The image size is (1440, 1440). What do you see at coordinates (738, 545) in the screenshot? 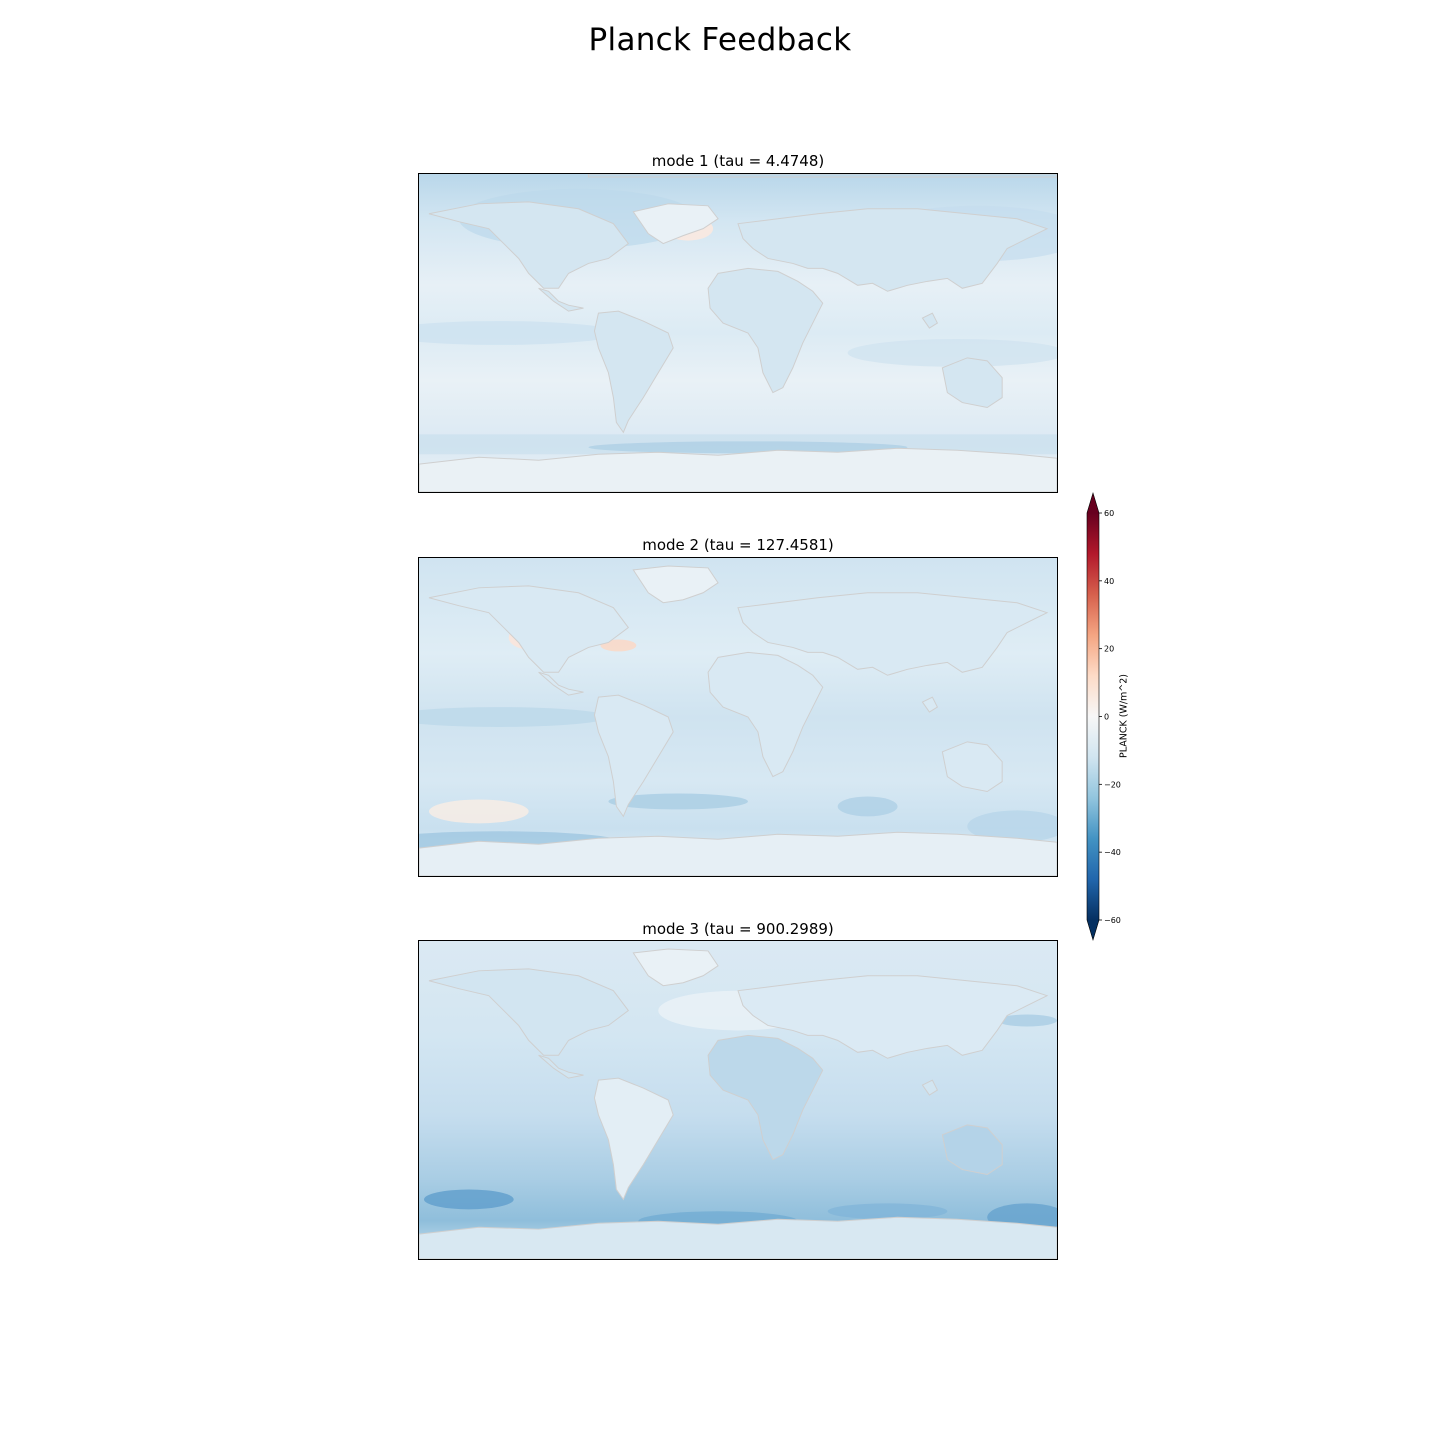
I see `panel-title-mode-2: mode 2 (tau = 127.4581)` at bounding box center [738, 545].